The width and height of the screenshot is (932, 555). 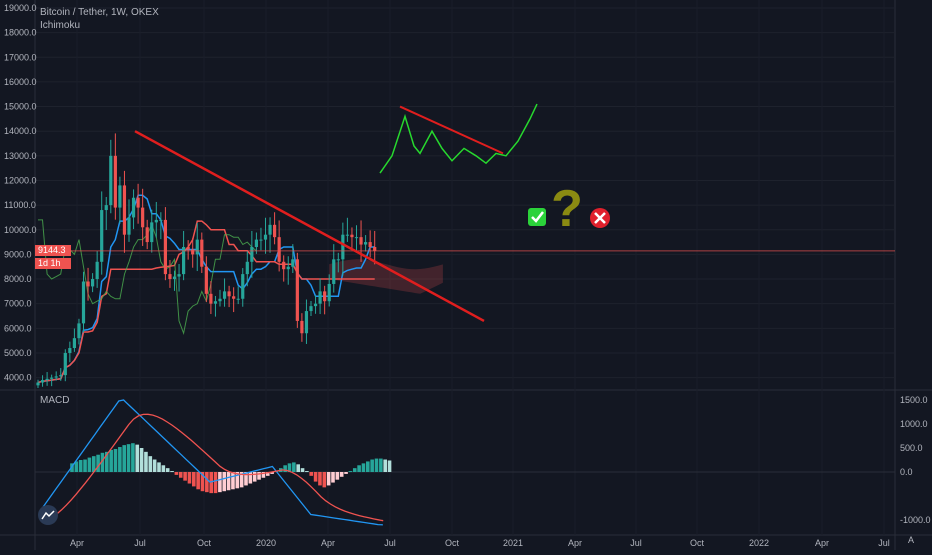 What do you see at coordinates (906, 472) in the screenshot?
I see `macd-tick-label: 0.0` at bounding box center [906, 472].